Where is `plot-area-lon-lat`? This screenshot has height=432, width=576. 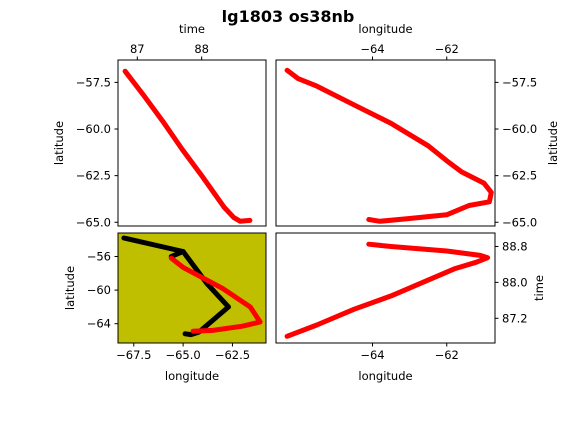 plot-area-lon-lat is located at coordinates (385, 143).